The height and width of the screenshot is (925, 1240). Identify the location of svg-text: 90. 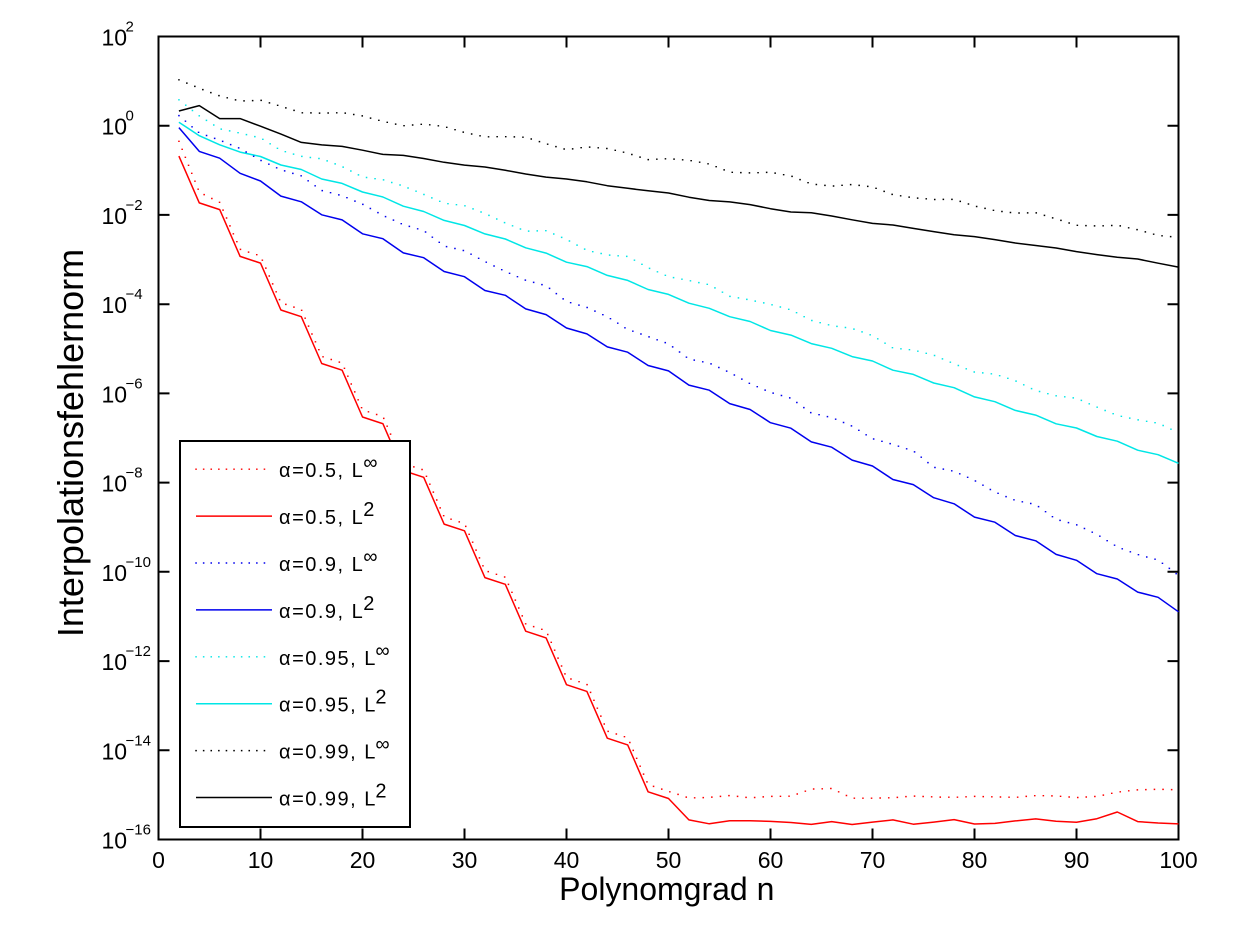
(1077, 860).